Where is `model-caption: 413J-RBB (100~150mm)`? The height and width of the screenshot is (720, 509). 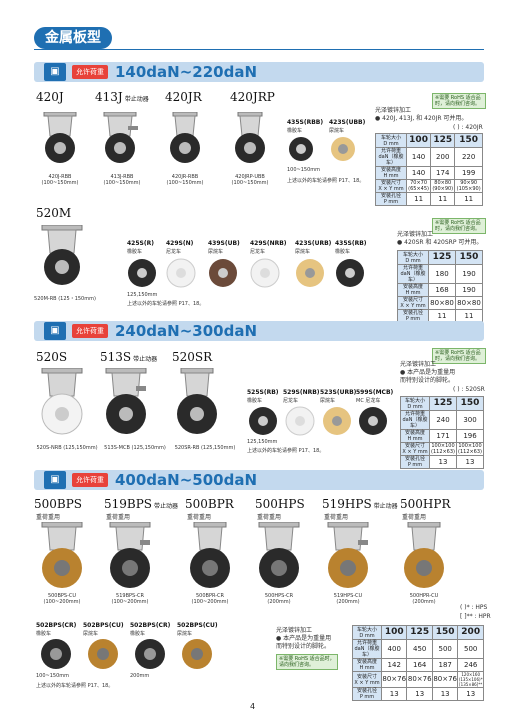
model-caption: 413J-RBB (100~150mm) is located at coordinates (122, 180).